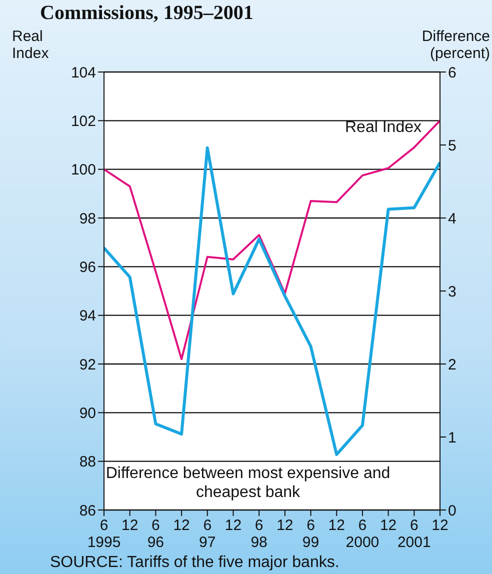  What do you see at coordinates (83, 73) in the screenshot?
I see `y-tick-label: 104` at bounding box center [83, 73].